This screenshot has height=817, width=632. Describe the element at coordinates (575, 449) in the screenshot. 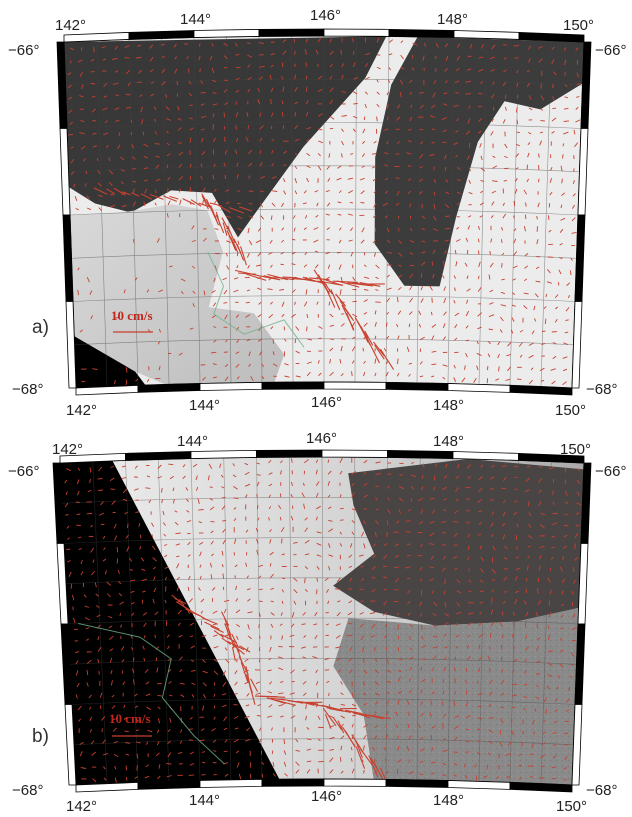

I see `lon-tick-150: 150°` at that location.